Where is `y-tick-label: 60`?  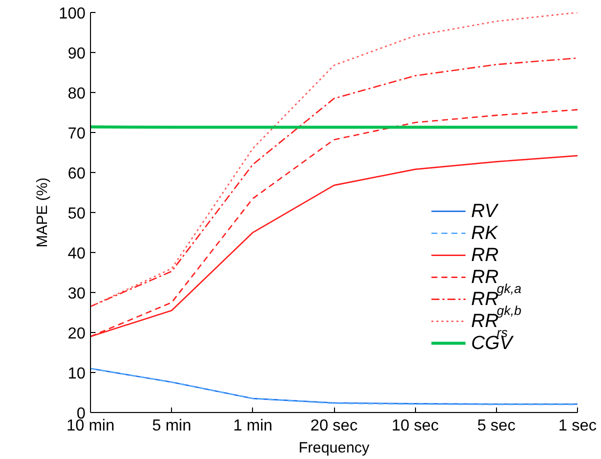
y-tick-label: 60 is located at coordinates (77, 174).